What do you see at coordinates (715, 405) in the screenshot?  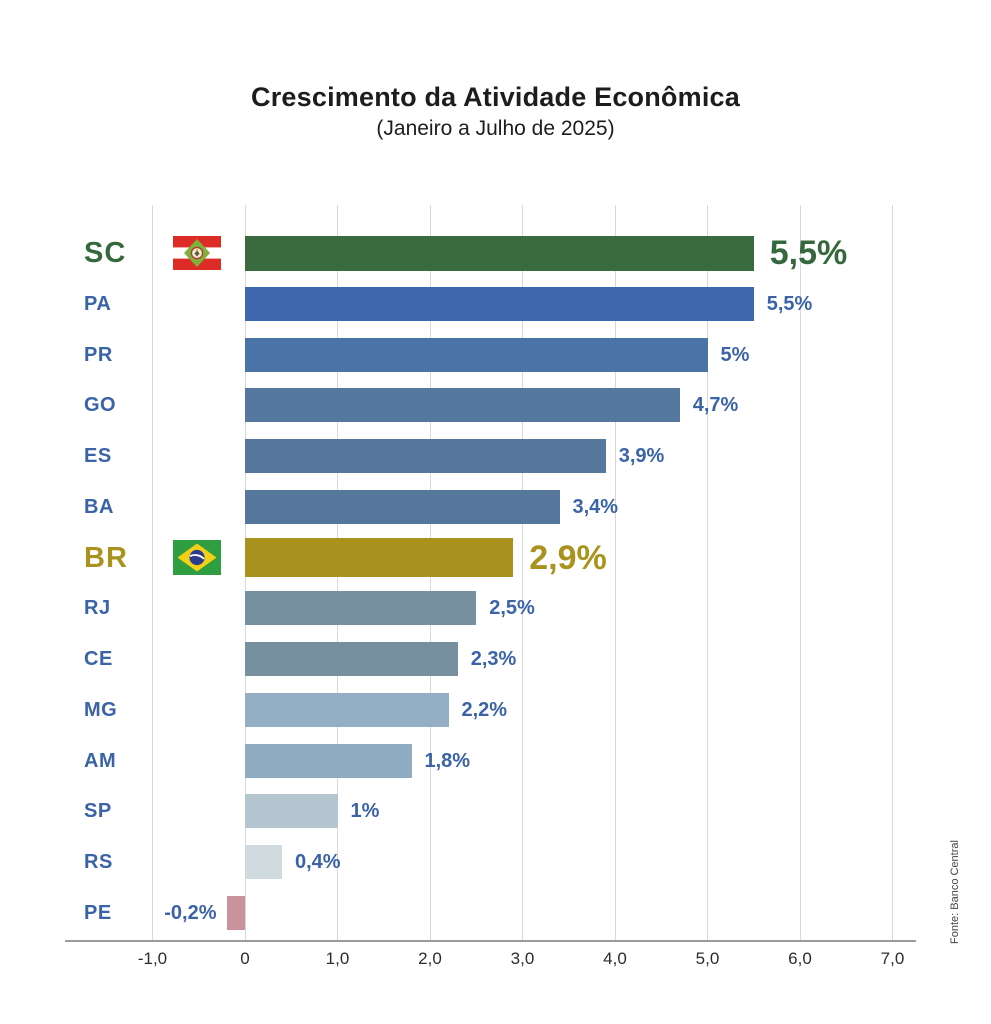 I see `value-label-go: 4,7%` at bounding box center [715, 405].